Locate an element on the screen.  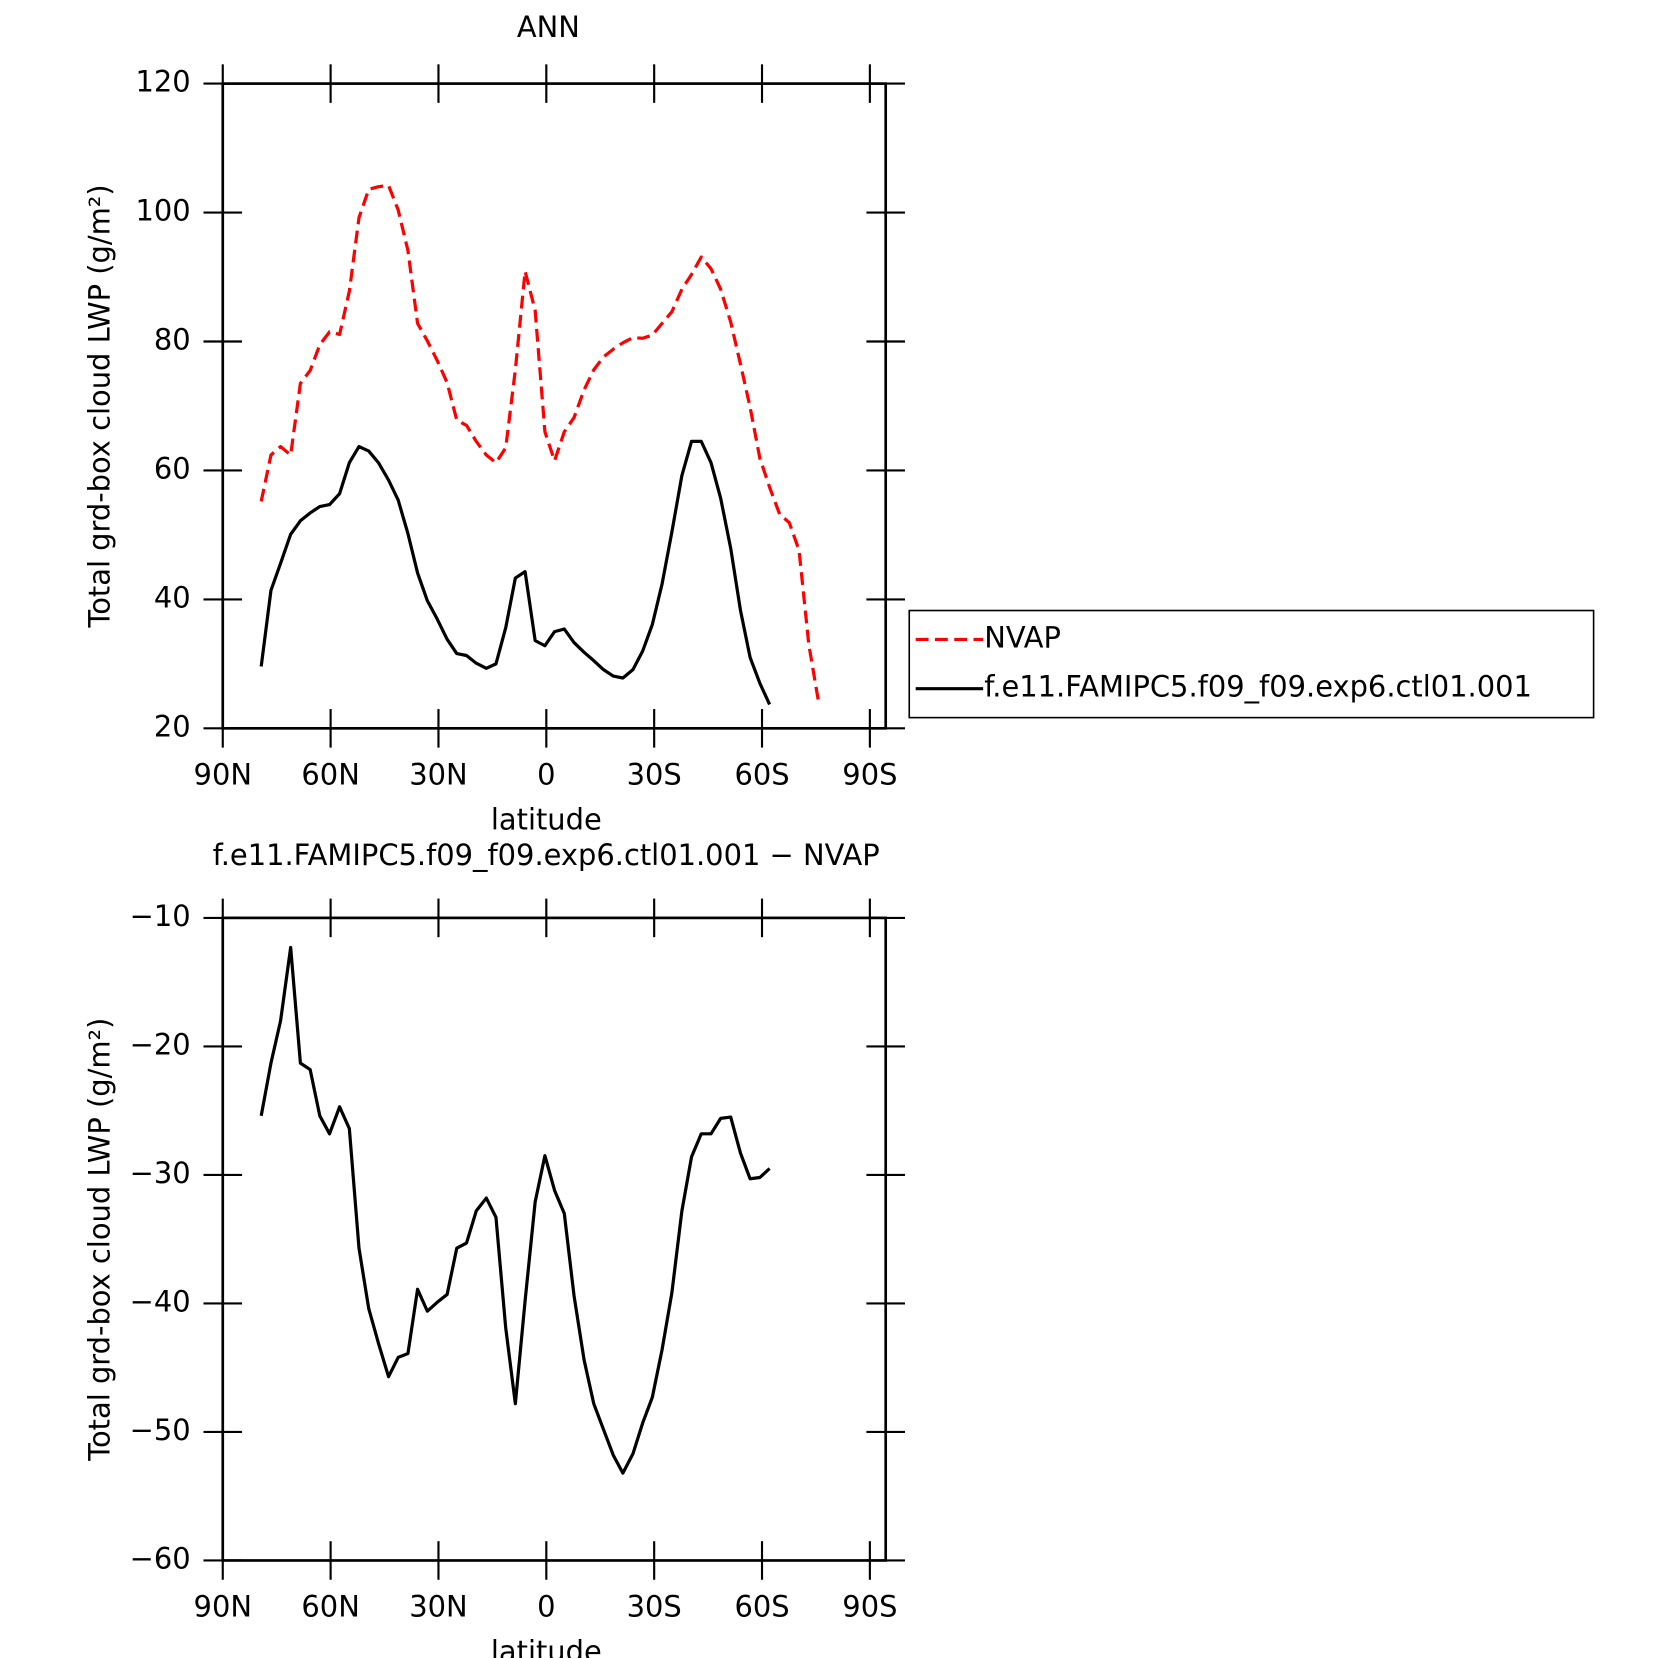
y-tick-label: −60 is located at coordinates (160, 1558).